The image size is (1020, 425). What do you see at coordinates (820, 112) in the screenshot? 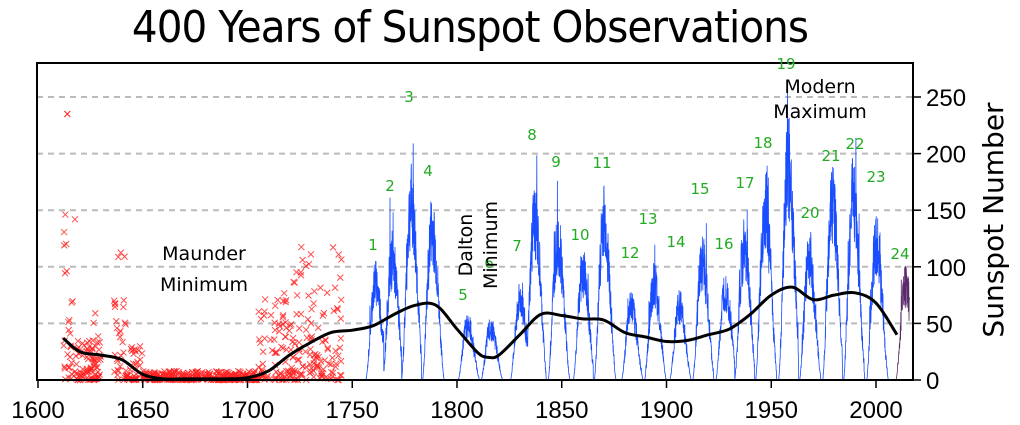
I see `annotation-modern-2: Maximum` at bounding box center [820, 112].